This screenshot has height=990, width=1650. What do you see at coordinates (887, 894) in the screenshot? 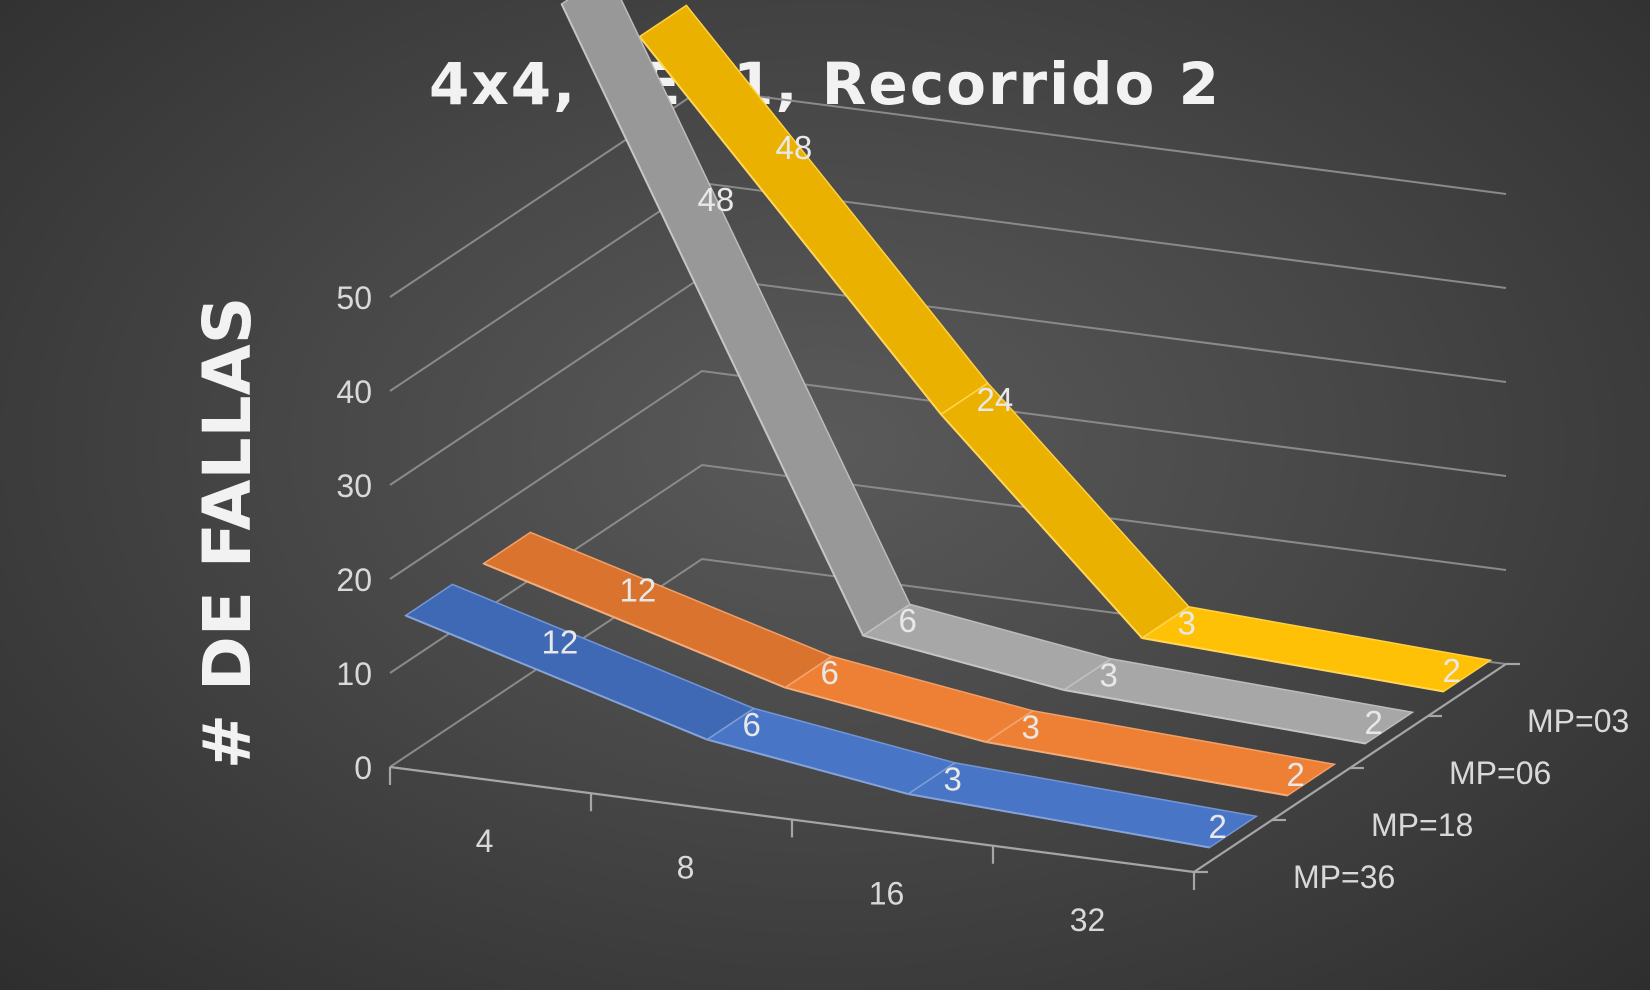
I see `x-tick-label: 16` at bounding box center [887, 894].